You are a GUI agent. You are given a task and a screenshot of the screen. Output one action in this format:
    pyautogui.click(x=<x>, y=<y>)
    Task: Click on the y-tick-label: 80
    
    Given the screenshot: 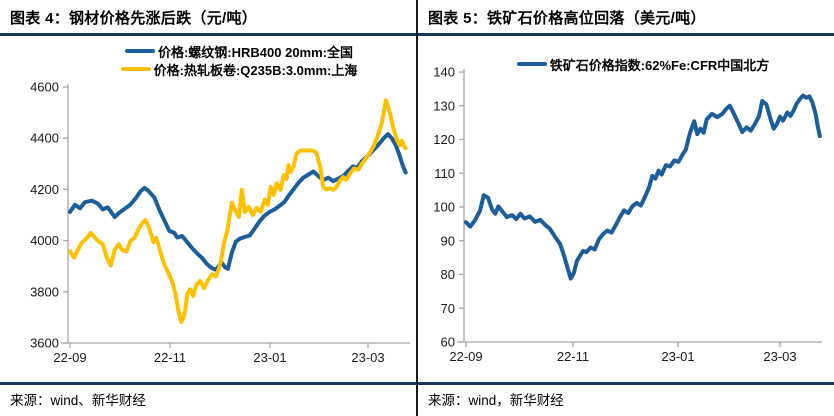 What is the action you would take?
    pyautogui.click(x=448, y=274)
    